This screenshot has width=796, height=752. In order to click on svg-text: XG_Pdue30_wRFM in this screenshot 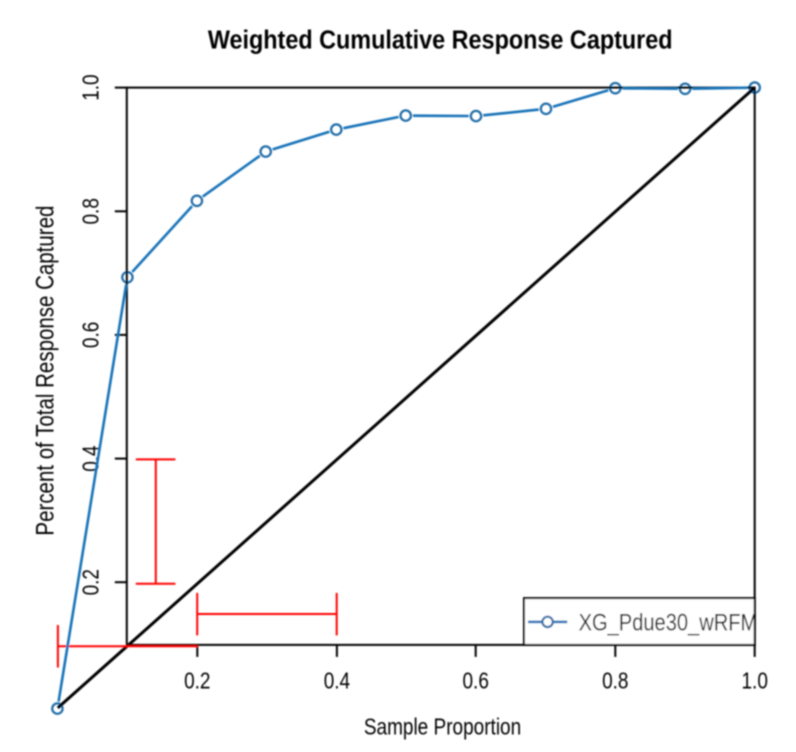, I will do `click(668, 622)`.